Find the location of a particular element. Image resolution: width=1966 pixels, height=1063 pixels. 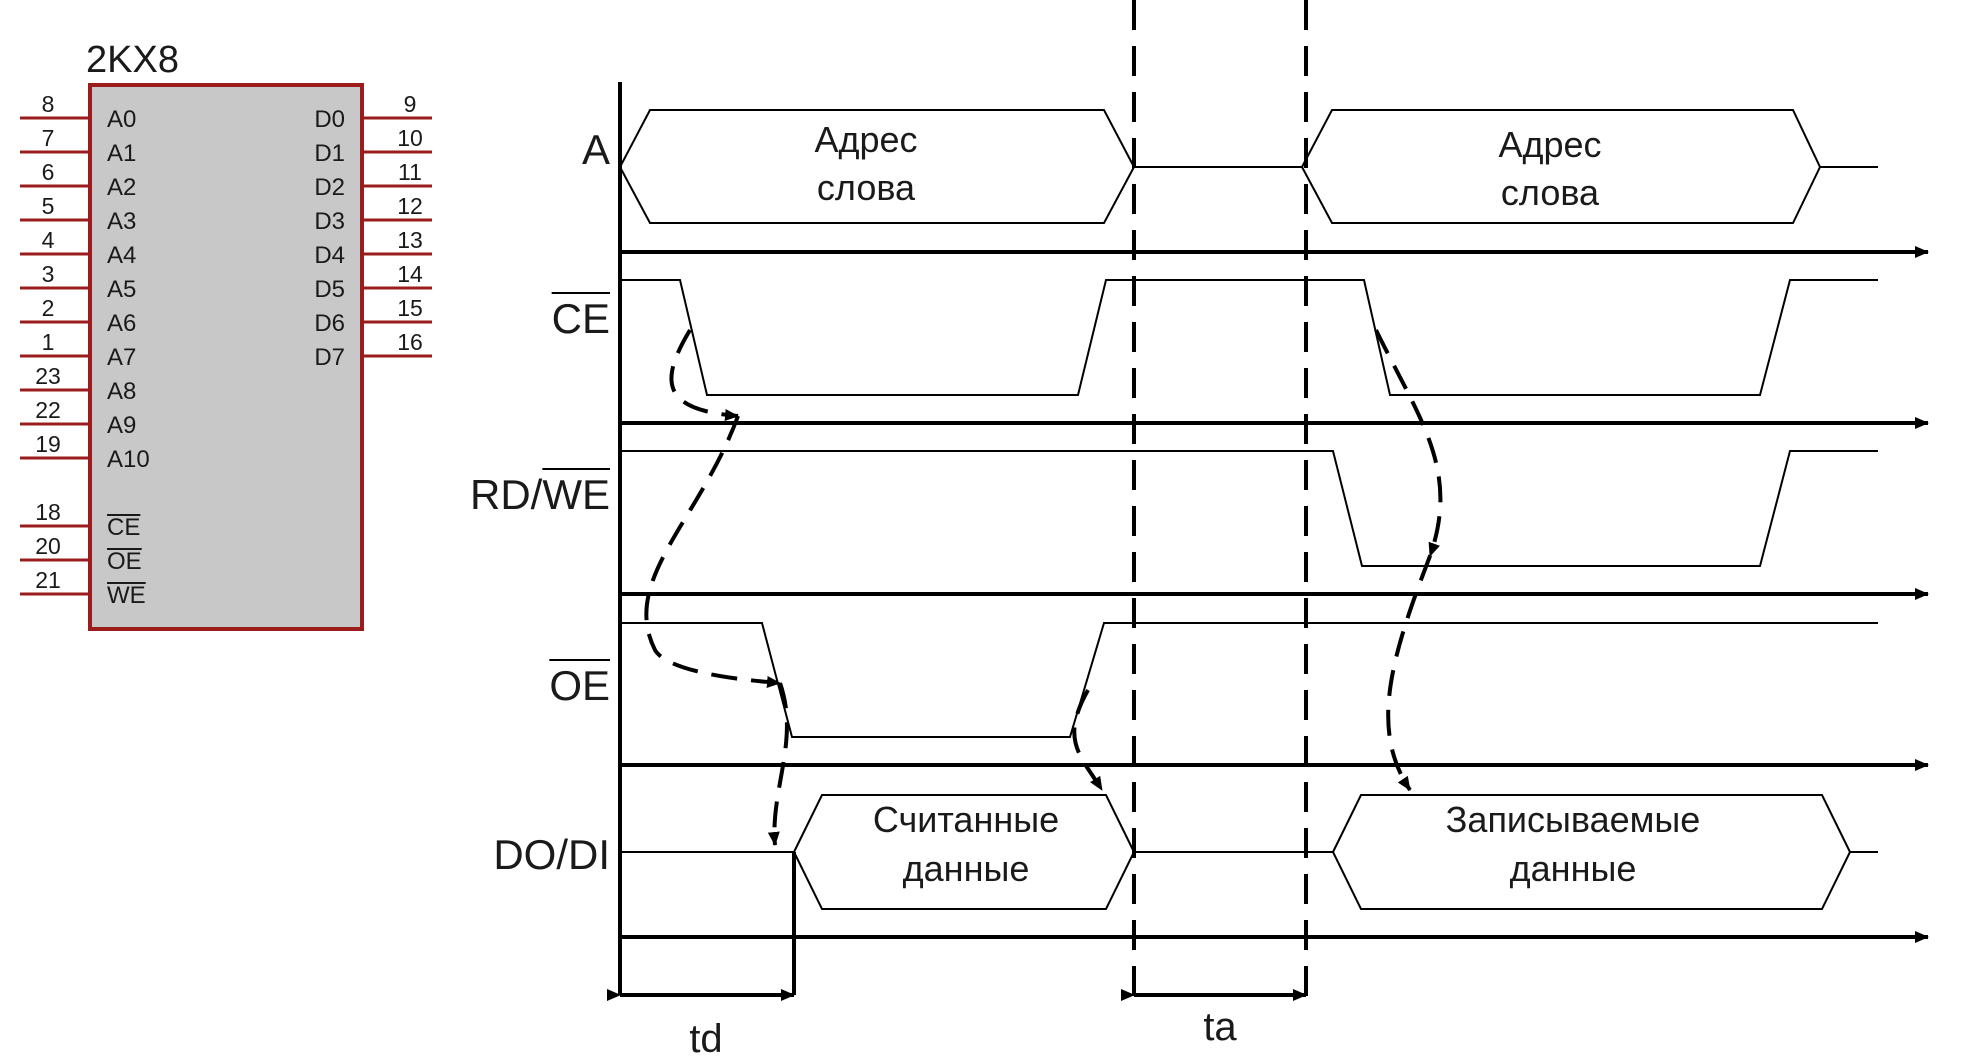

chip-pin-right: 9 D0 is located at coordinates (373, 112).